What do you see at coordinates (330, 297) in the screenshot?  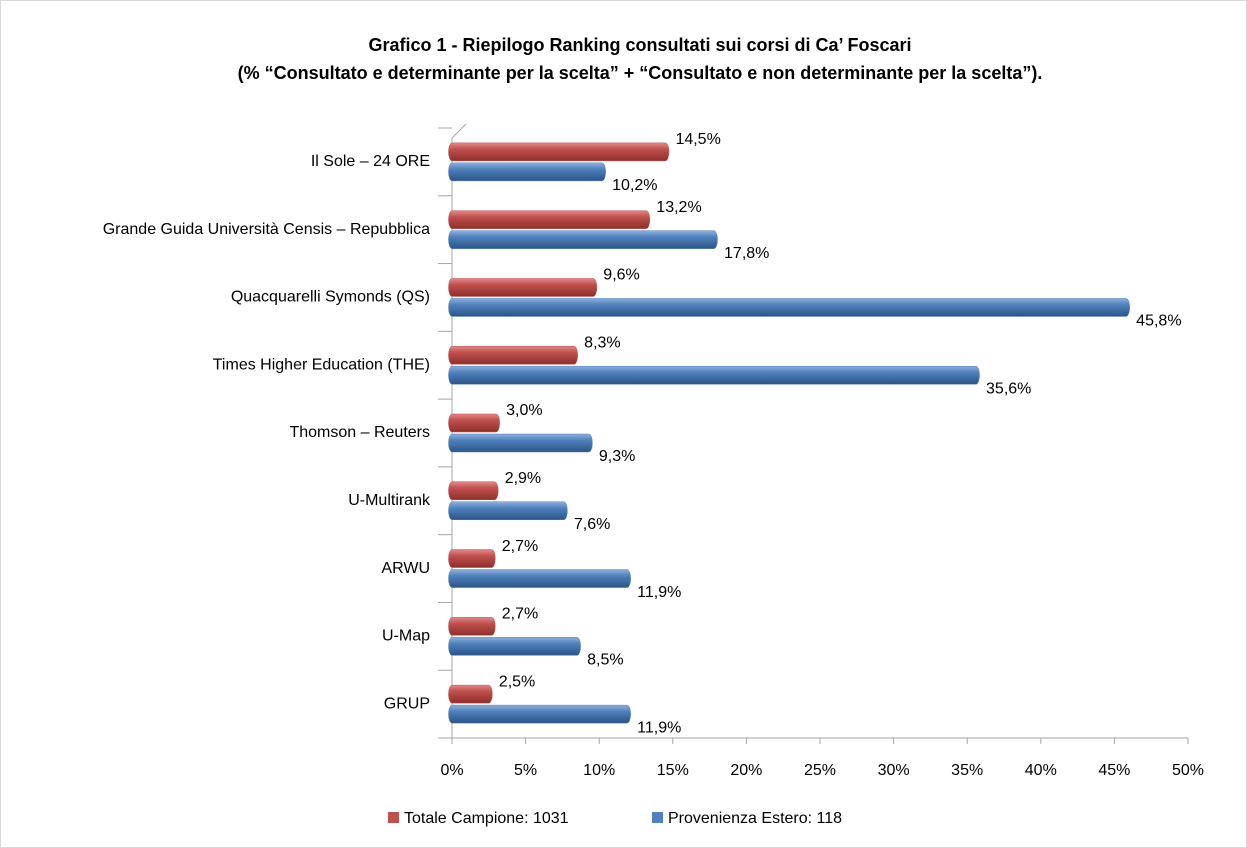 I see `y-tick-label: Quacquarelli Symonds (QS)` at bounding box center [330, 297].